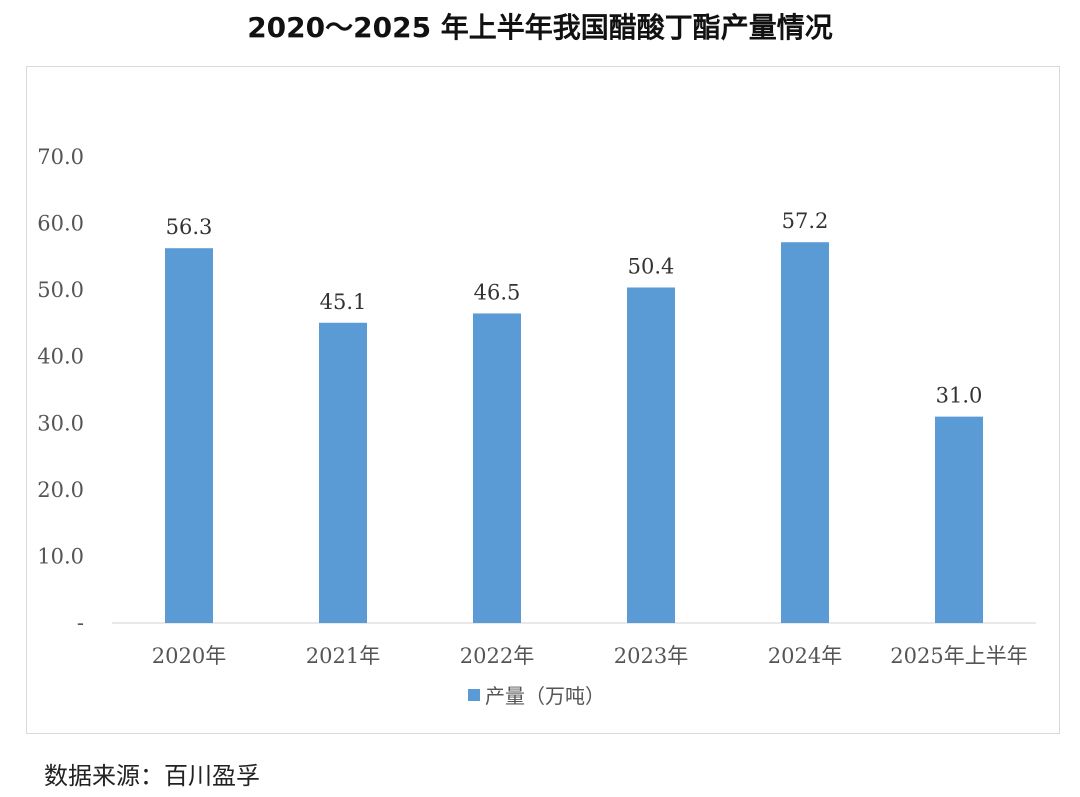 The height and width of the screenshot is (797, 1080). I want to click on y-tick-label: 30.0, so click(60, 423).